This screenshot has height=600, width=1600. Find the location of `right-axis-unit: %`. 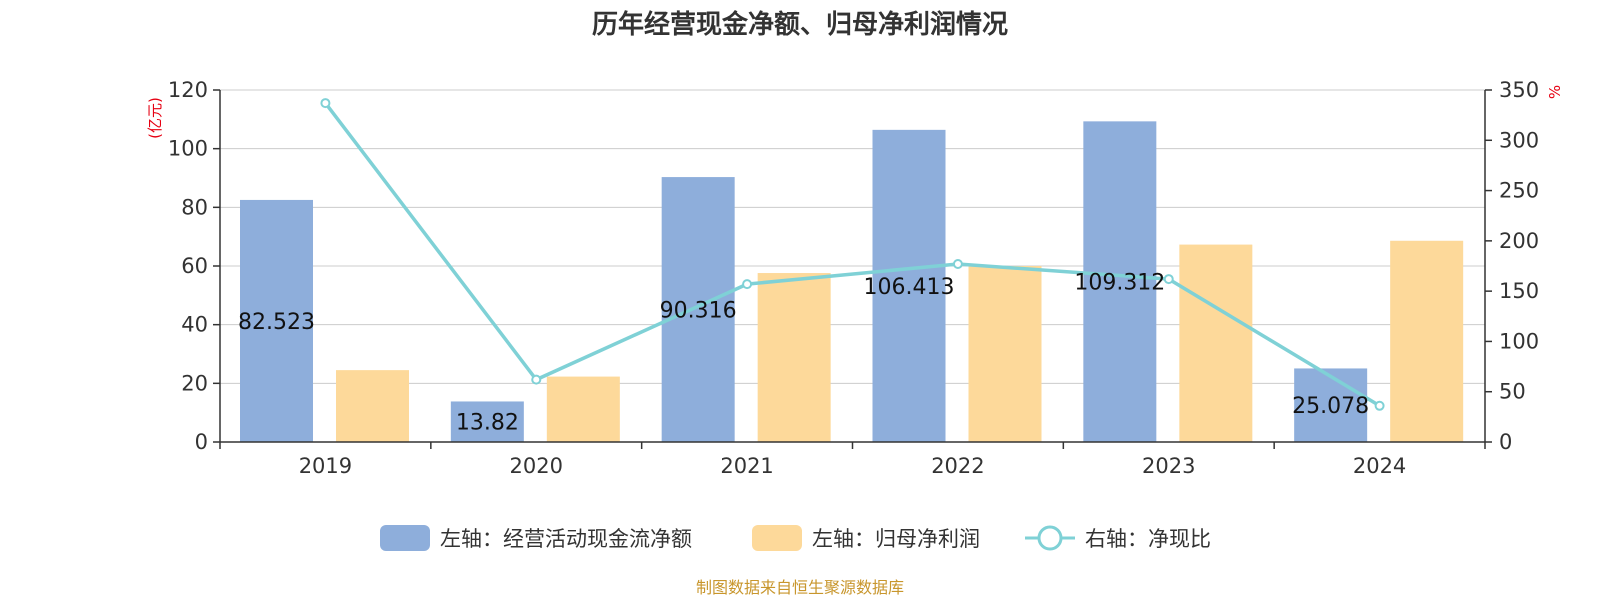

right-axis-unit: % is located at coordinates (1555, 92).